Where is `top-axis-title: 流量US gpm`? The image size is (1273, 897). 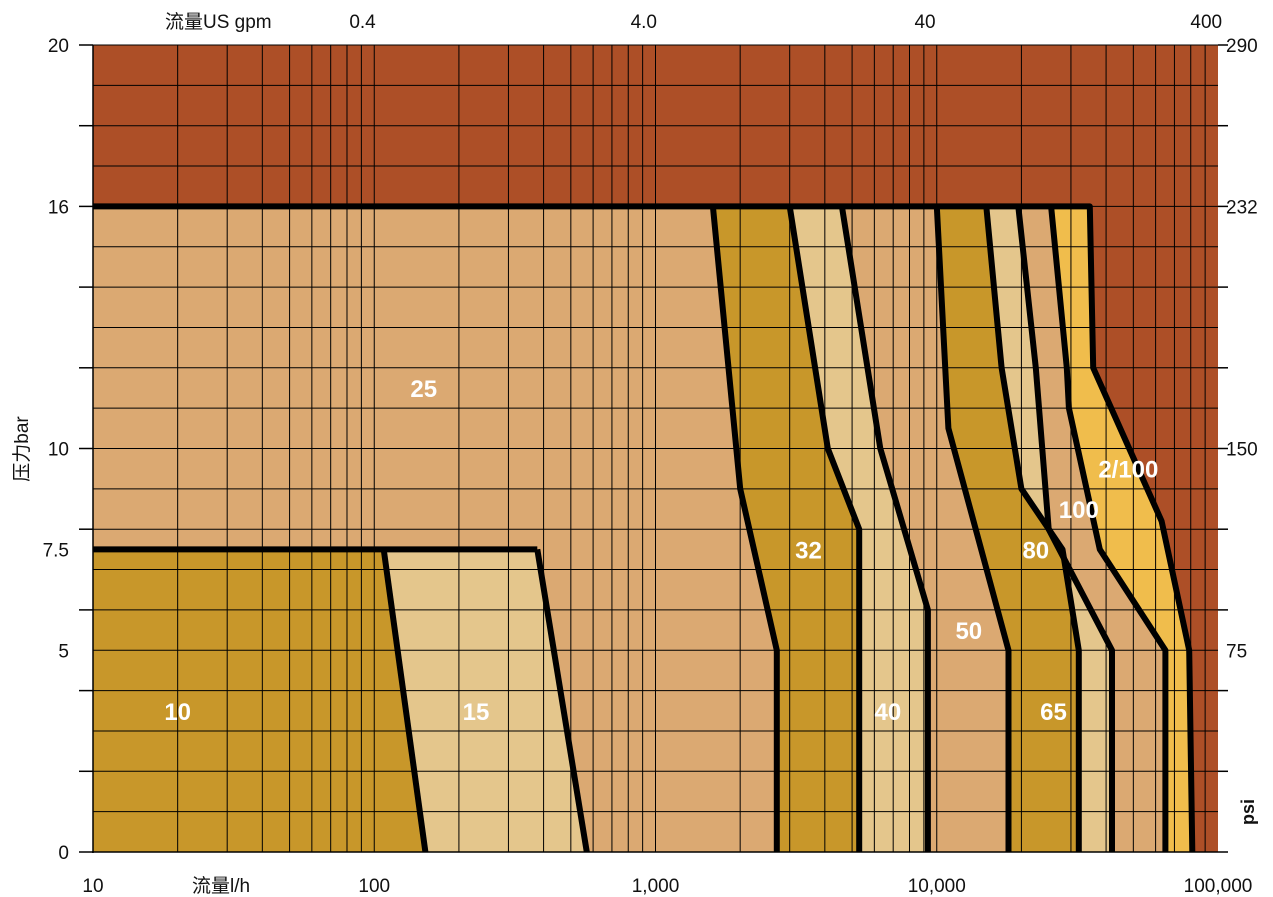 top-axis-title: 流量US gpm is located at coordinates (218, 22).